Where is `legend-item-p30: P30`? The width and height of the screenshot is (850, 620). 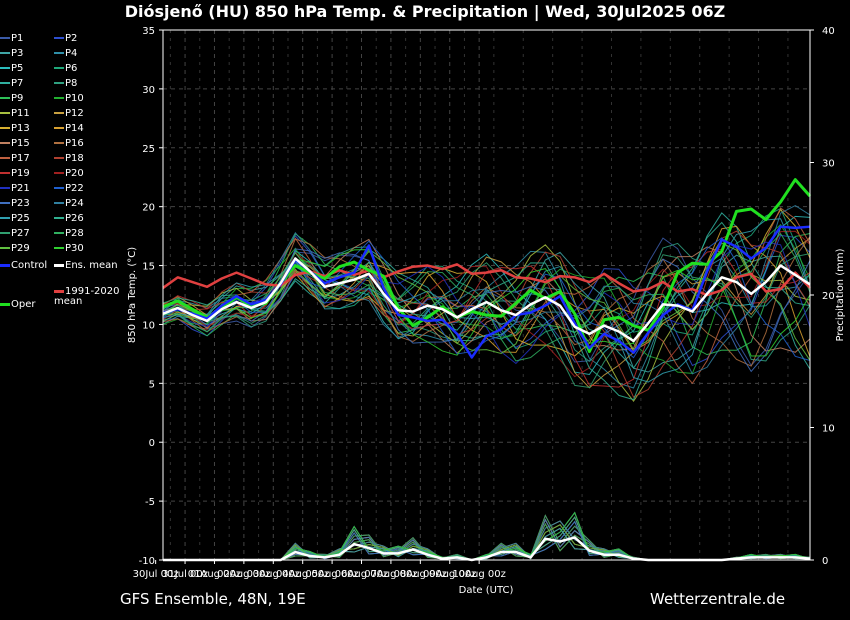
legend-item-p30: P30 is located at coordinates (69, 249).